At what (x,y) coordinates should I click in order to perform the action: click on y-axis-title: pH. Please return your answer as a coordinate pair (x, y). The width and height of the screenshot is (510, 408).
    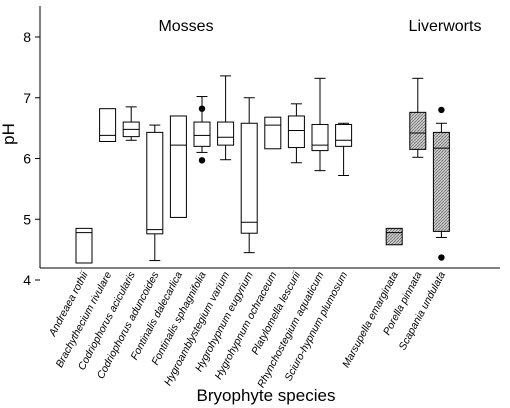
    Looking at the image, I should click on (9, 134).